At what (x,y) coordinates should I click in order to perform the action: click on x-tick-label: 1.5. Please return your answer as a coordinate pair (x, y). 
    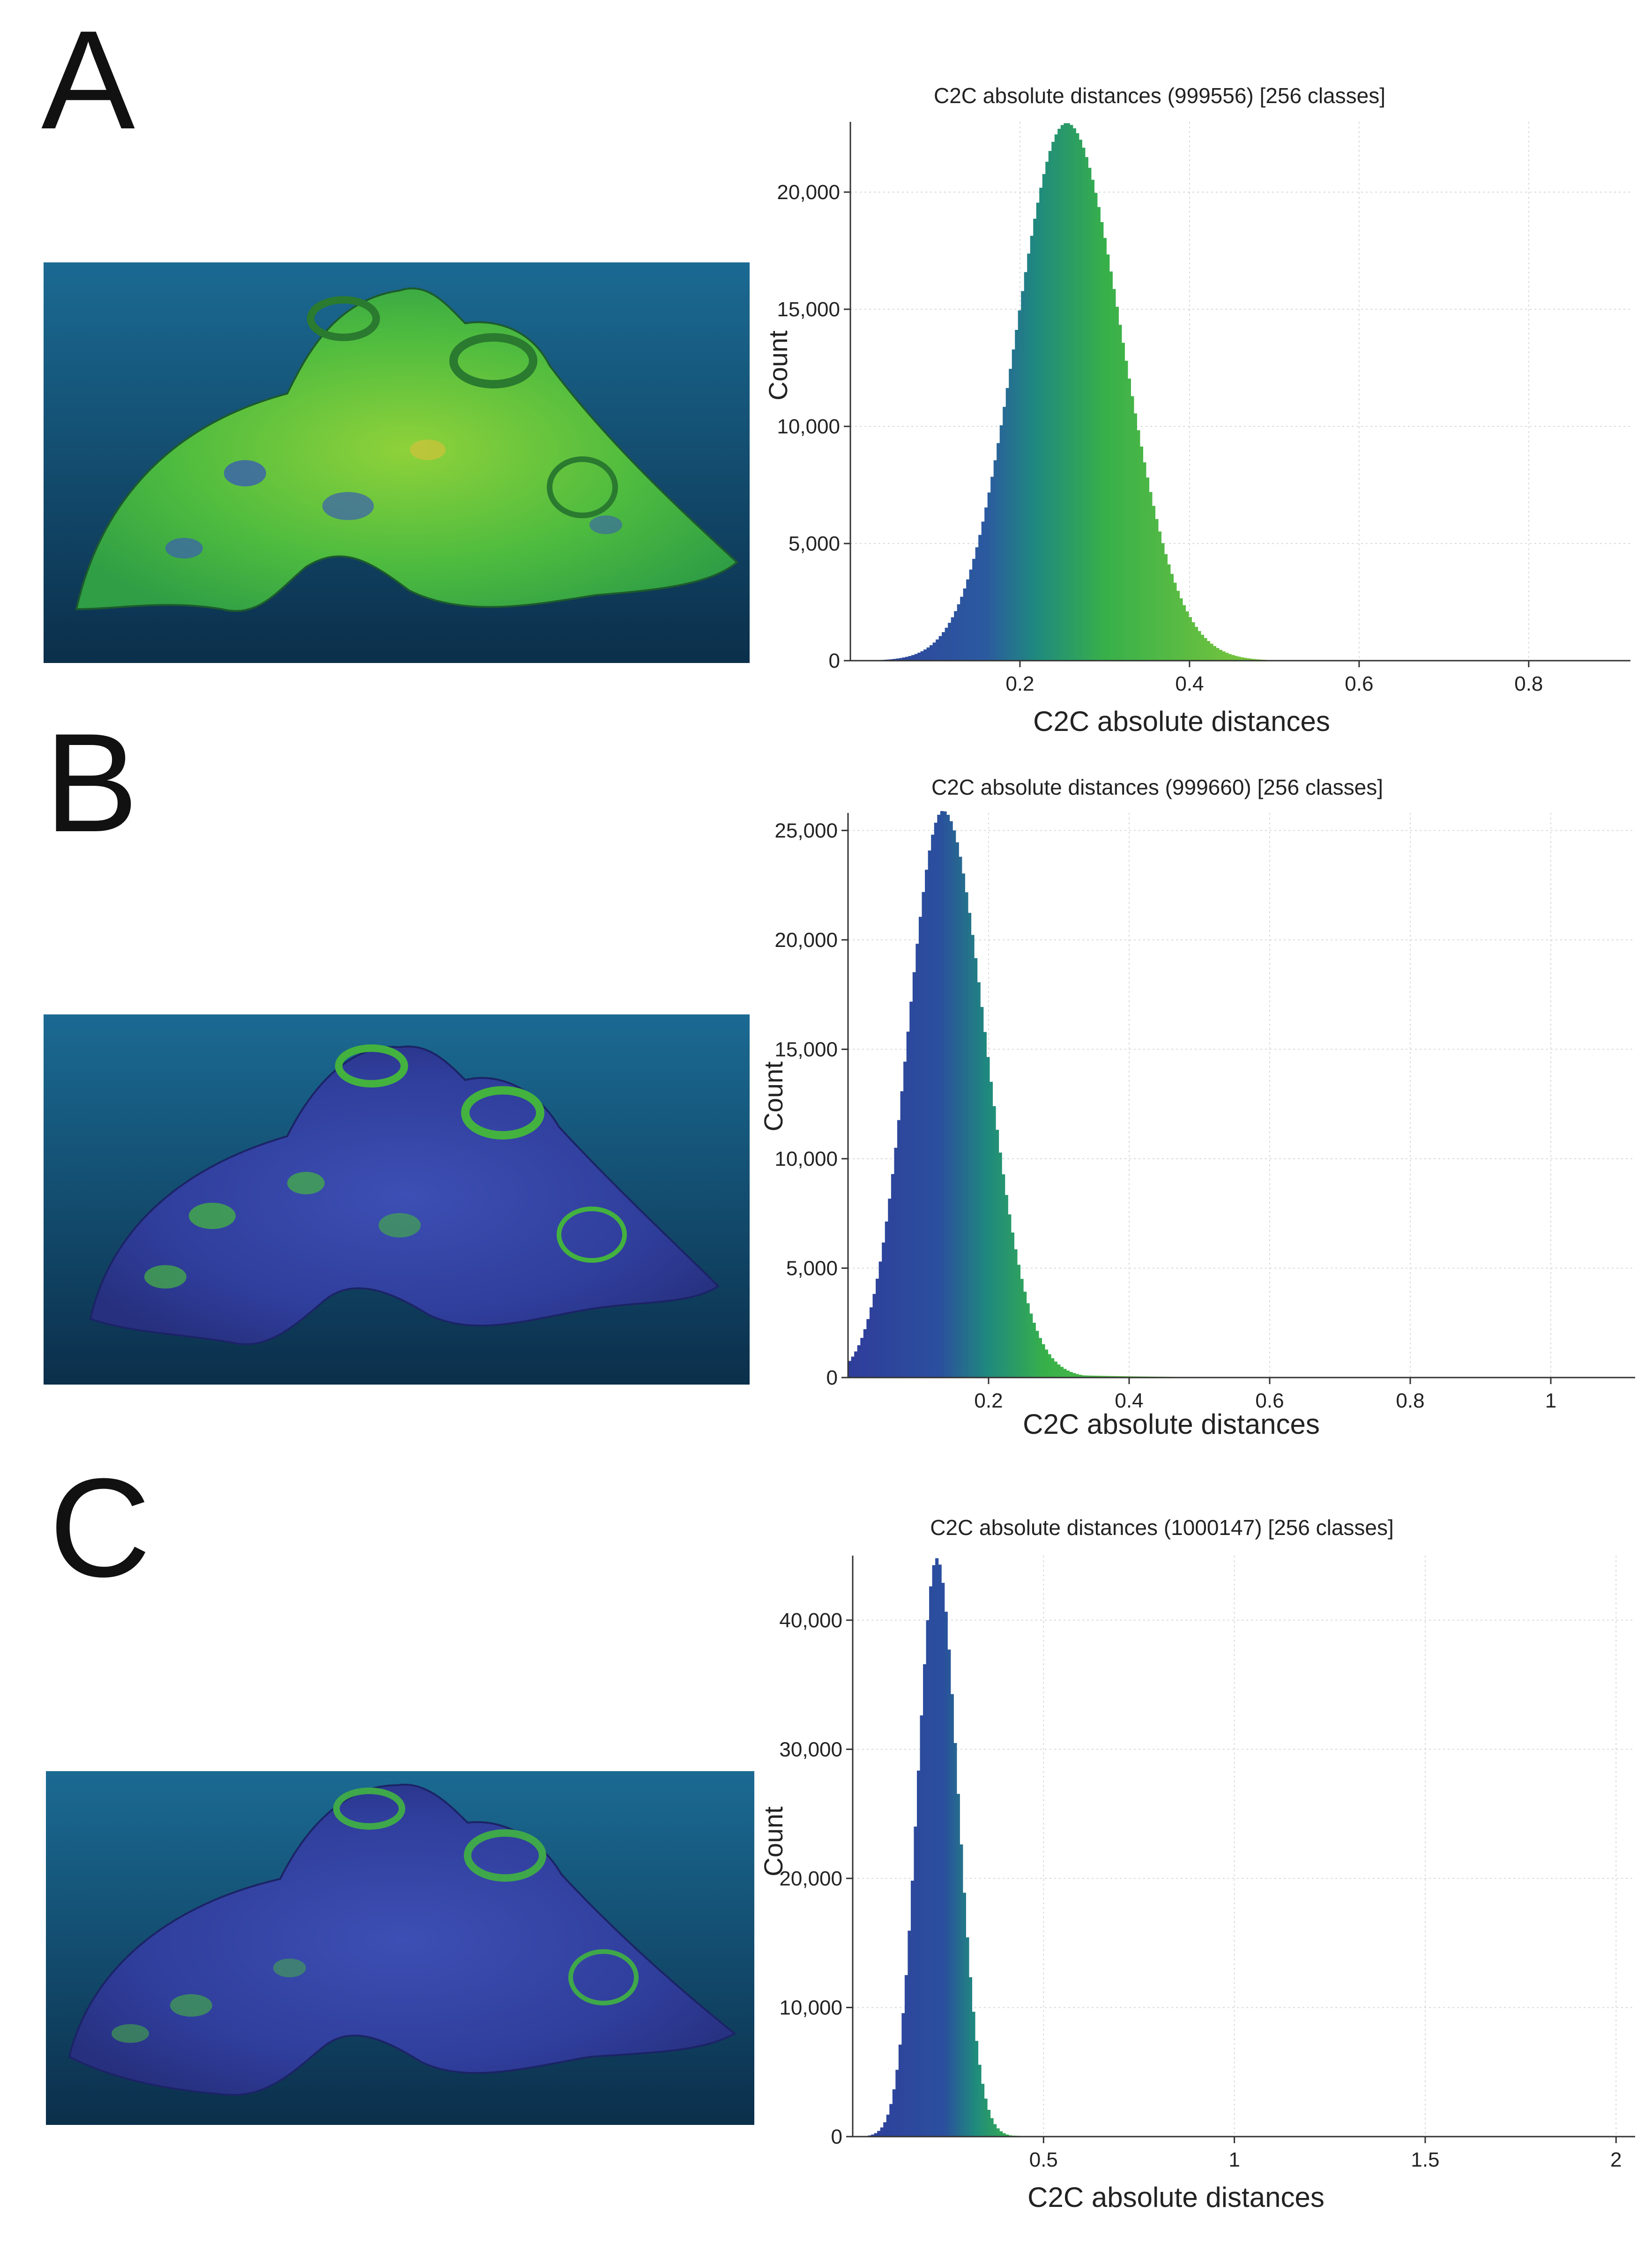
    Looking at the image, I should click on (1425, 2159).